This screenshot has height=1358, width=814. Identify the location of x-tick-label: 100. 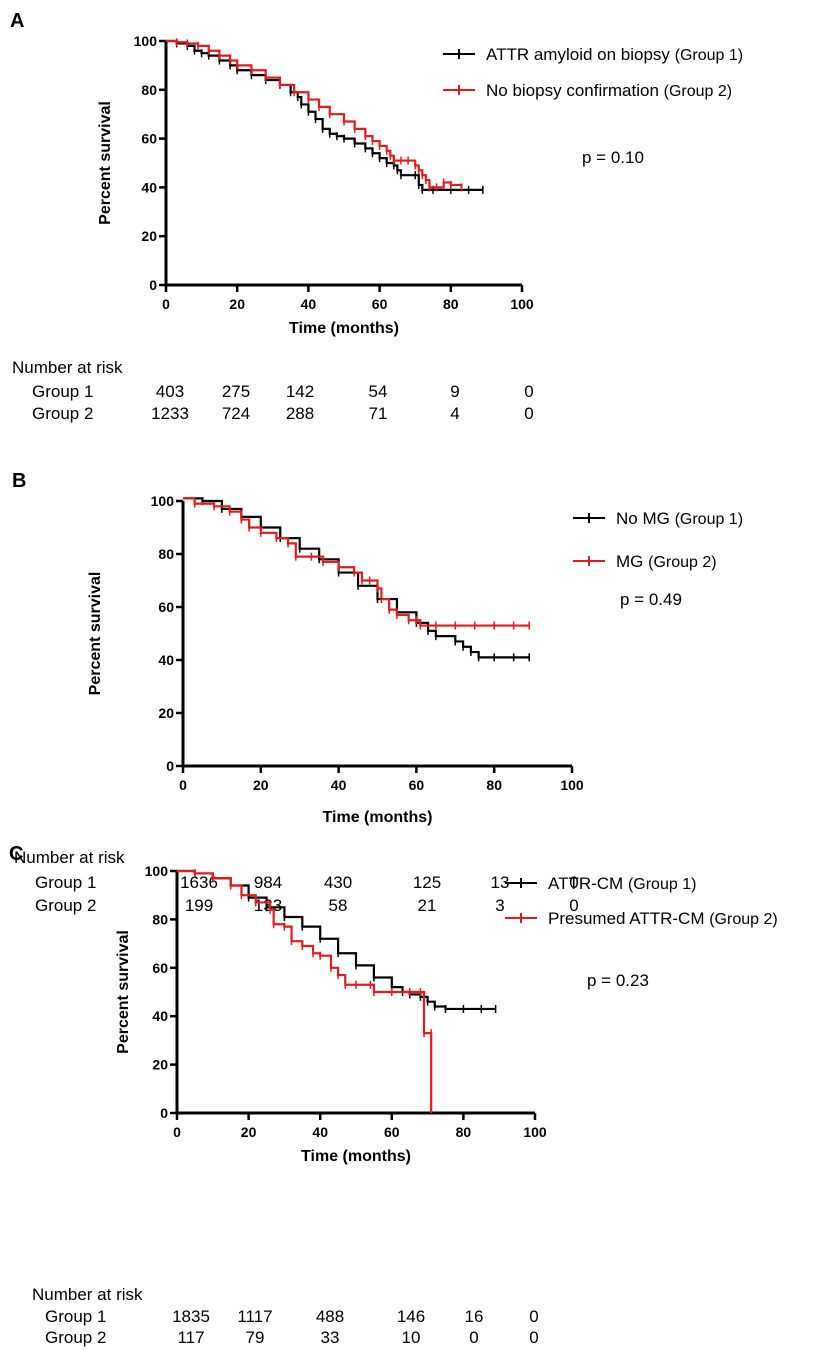
(522, 304).